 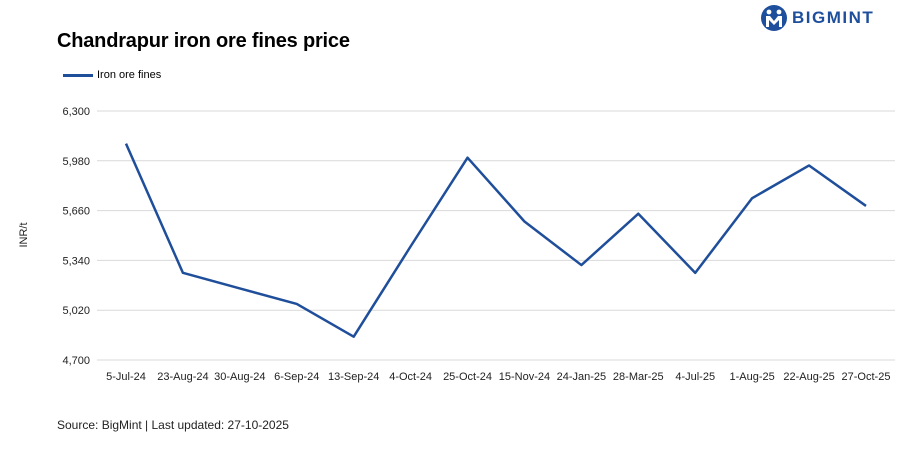 I want to click on x-tick-label: 5-Jul-24, so click(x=126, y=377).